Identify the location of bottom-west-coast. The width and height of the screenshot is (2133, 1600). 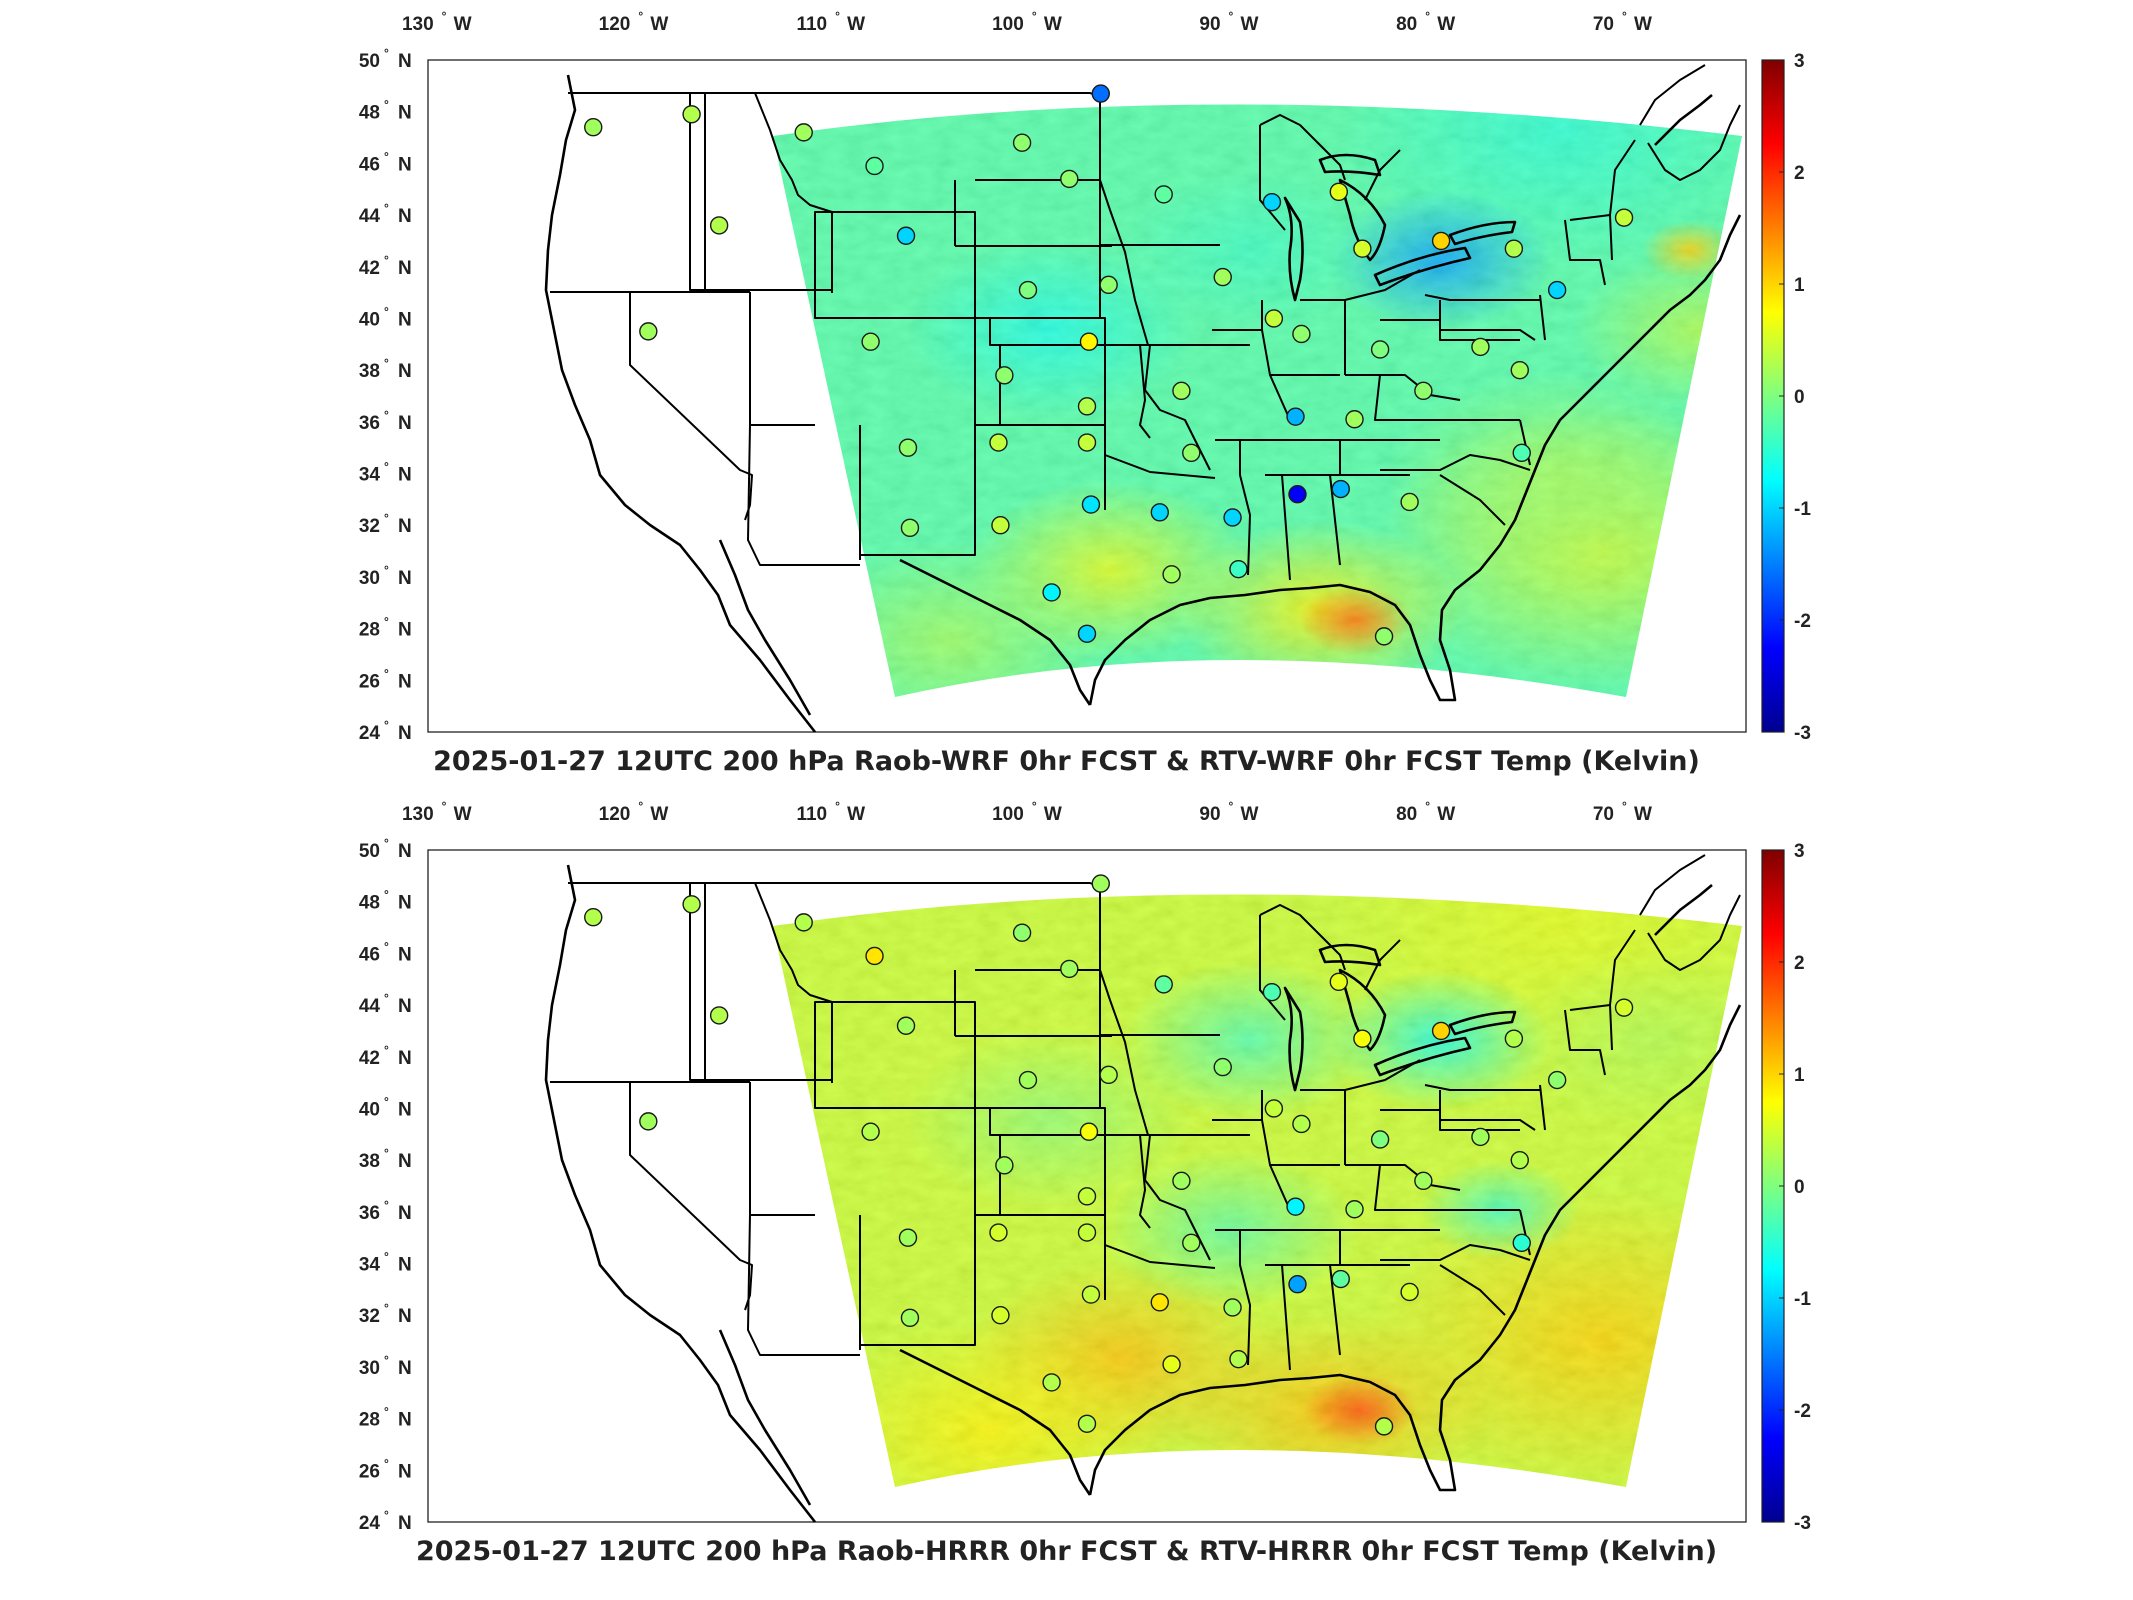
(680, 1193).